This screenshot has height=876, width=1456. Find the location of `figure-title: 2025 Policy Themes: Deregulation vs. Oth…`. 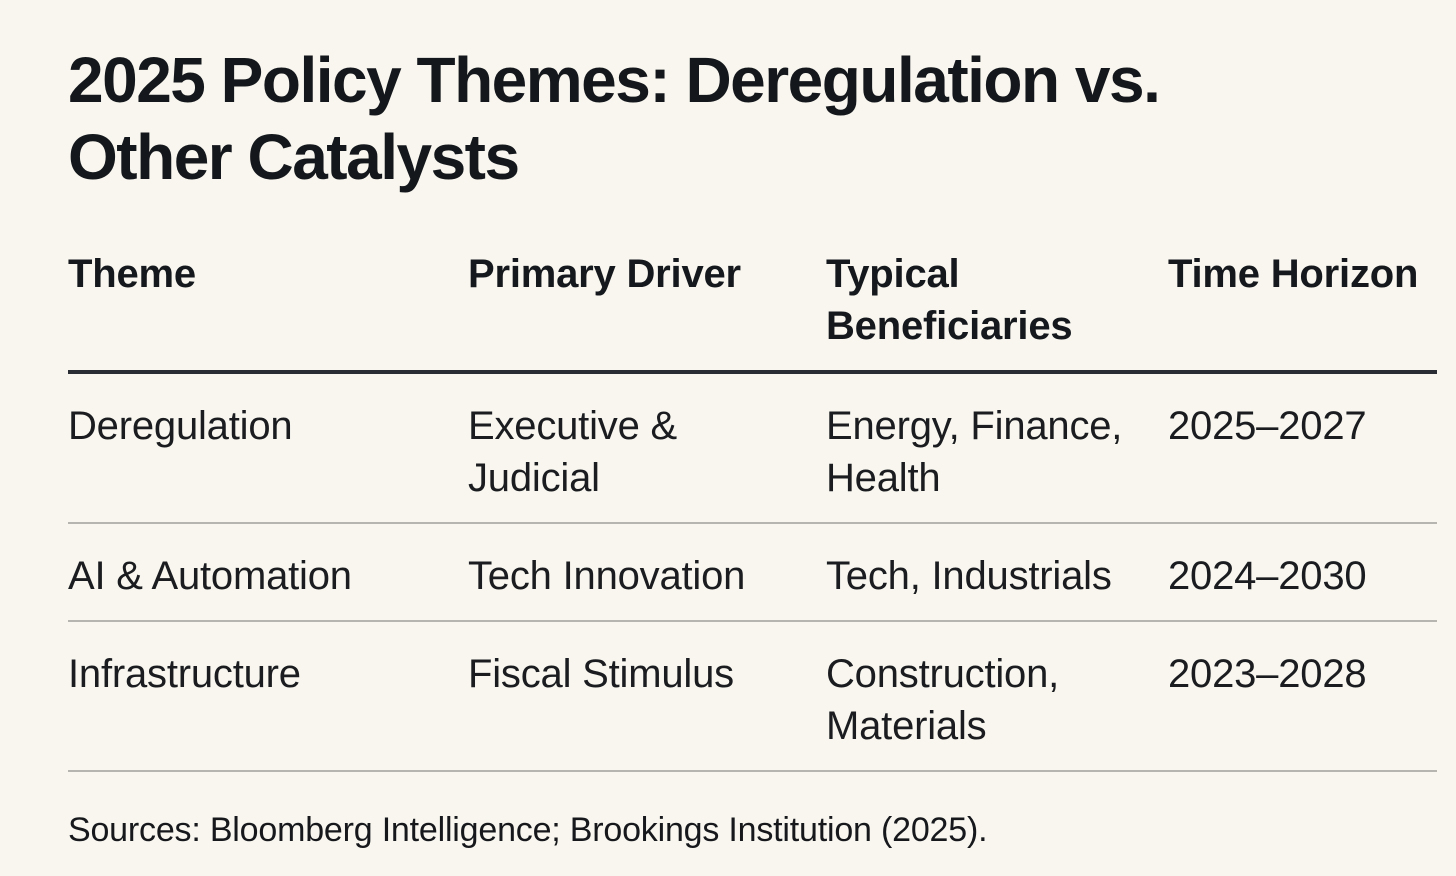

figure-title: 2025 Policy Themes: Deregulation vs. Oth… is located at coordinates (614, 118).